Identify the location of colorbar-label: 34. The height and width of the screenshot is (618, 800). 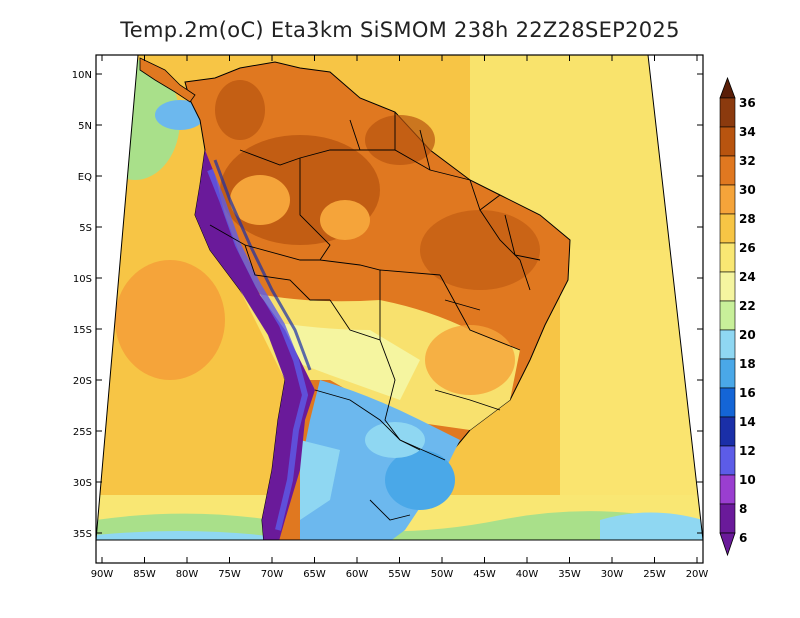
(747, 132).